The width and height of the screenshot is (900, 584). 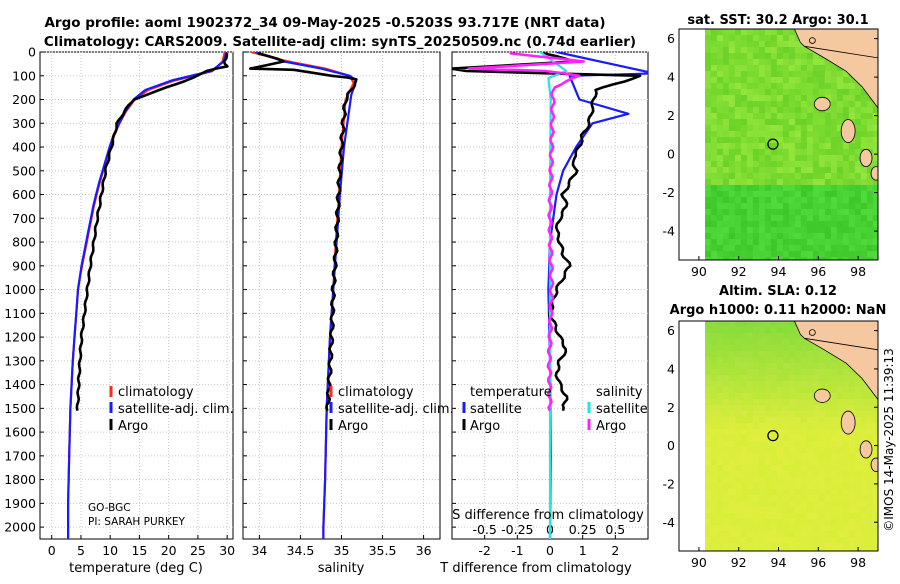 I want to click on depth-tick-label: 100, so click(x=24, y=75).